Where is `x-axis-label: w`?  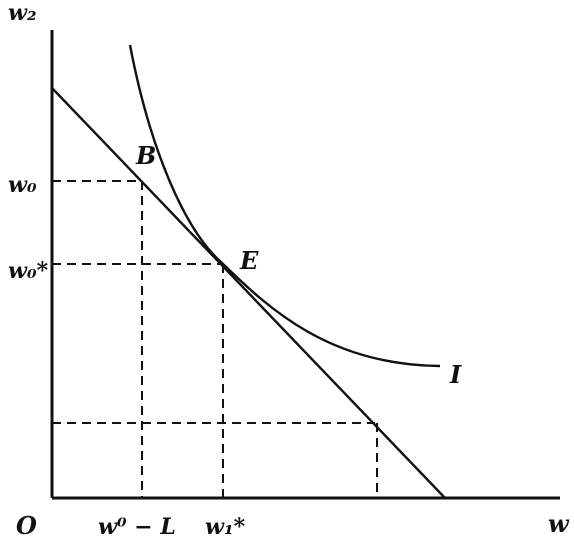 x-axis-label: w is located at coordinates (559, 523).